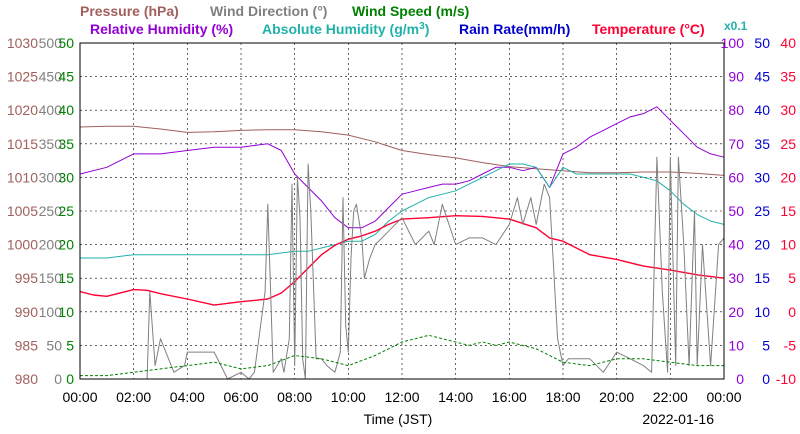  What do you see at coordinates (455, 397) in the screenshot?
I see `tick-label-x: 14:00` at bounding box center [455, 397].